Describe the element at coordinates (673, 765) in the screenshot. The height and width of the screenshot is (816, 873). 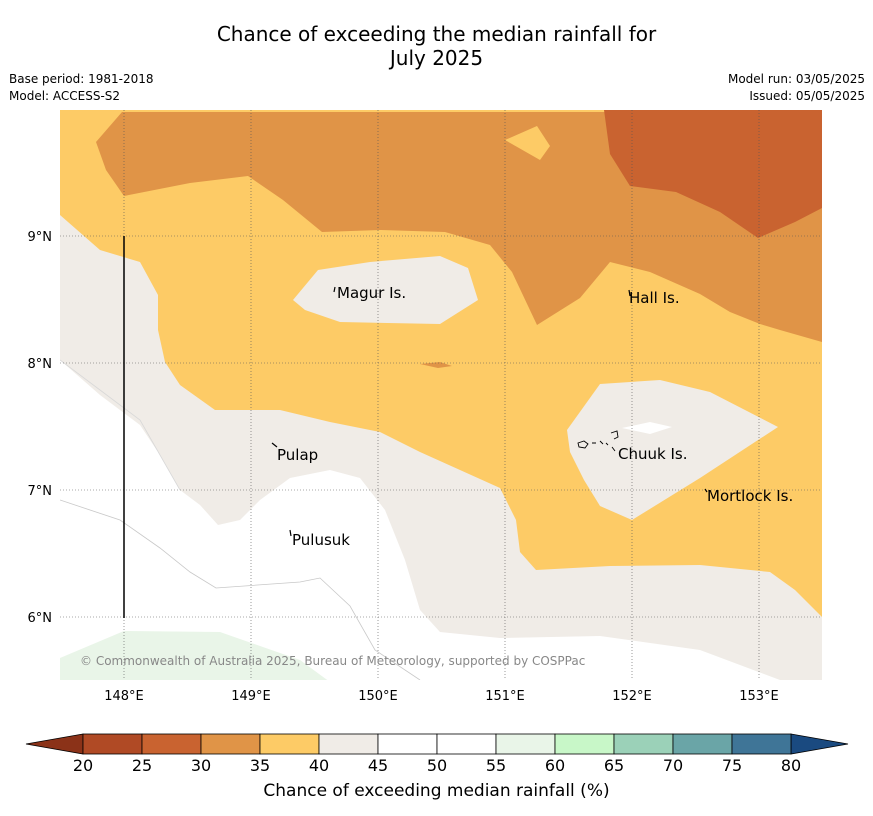
I see `colorbar-tick-label: 70` at that location.